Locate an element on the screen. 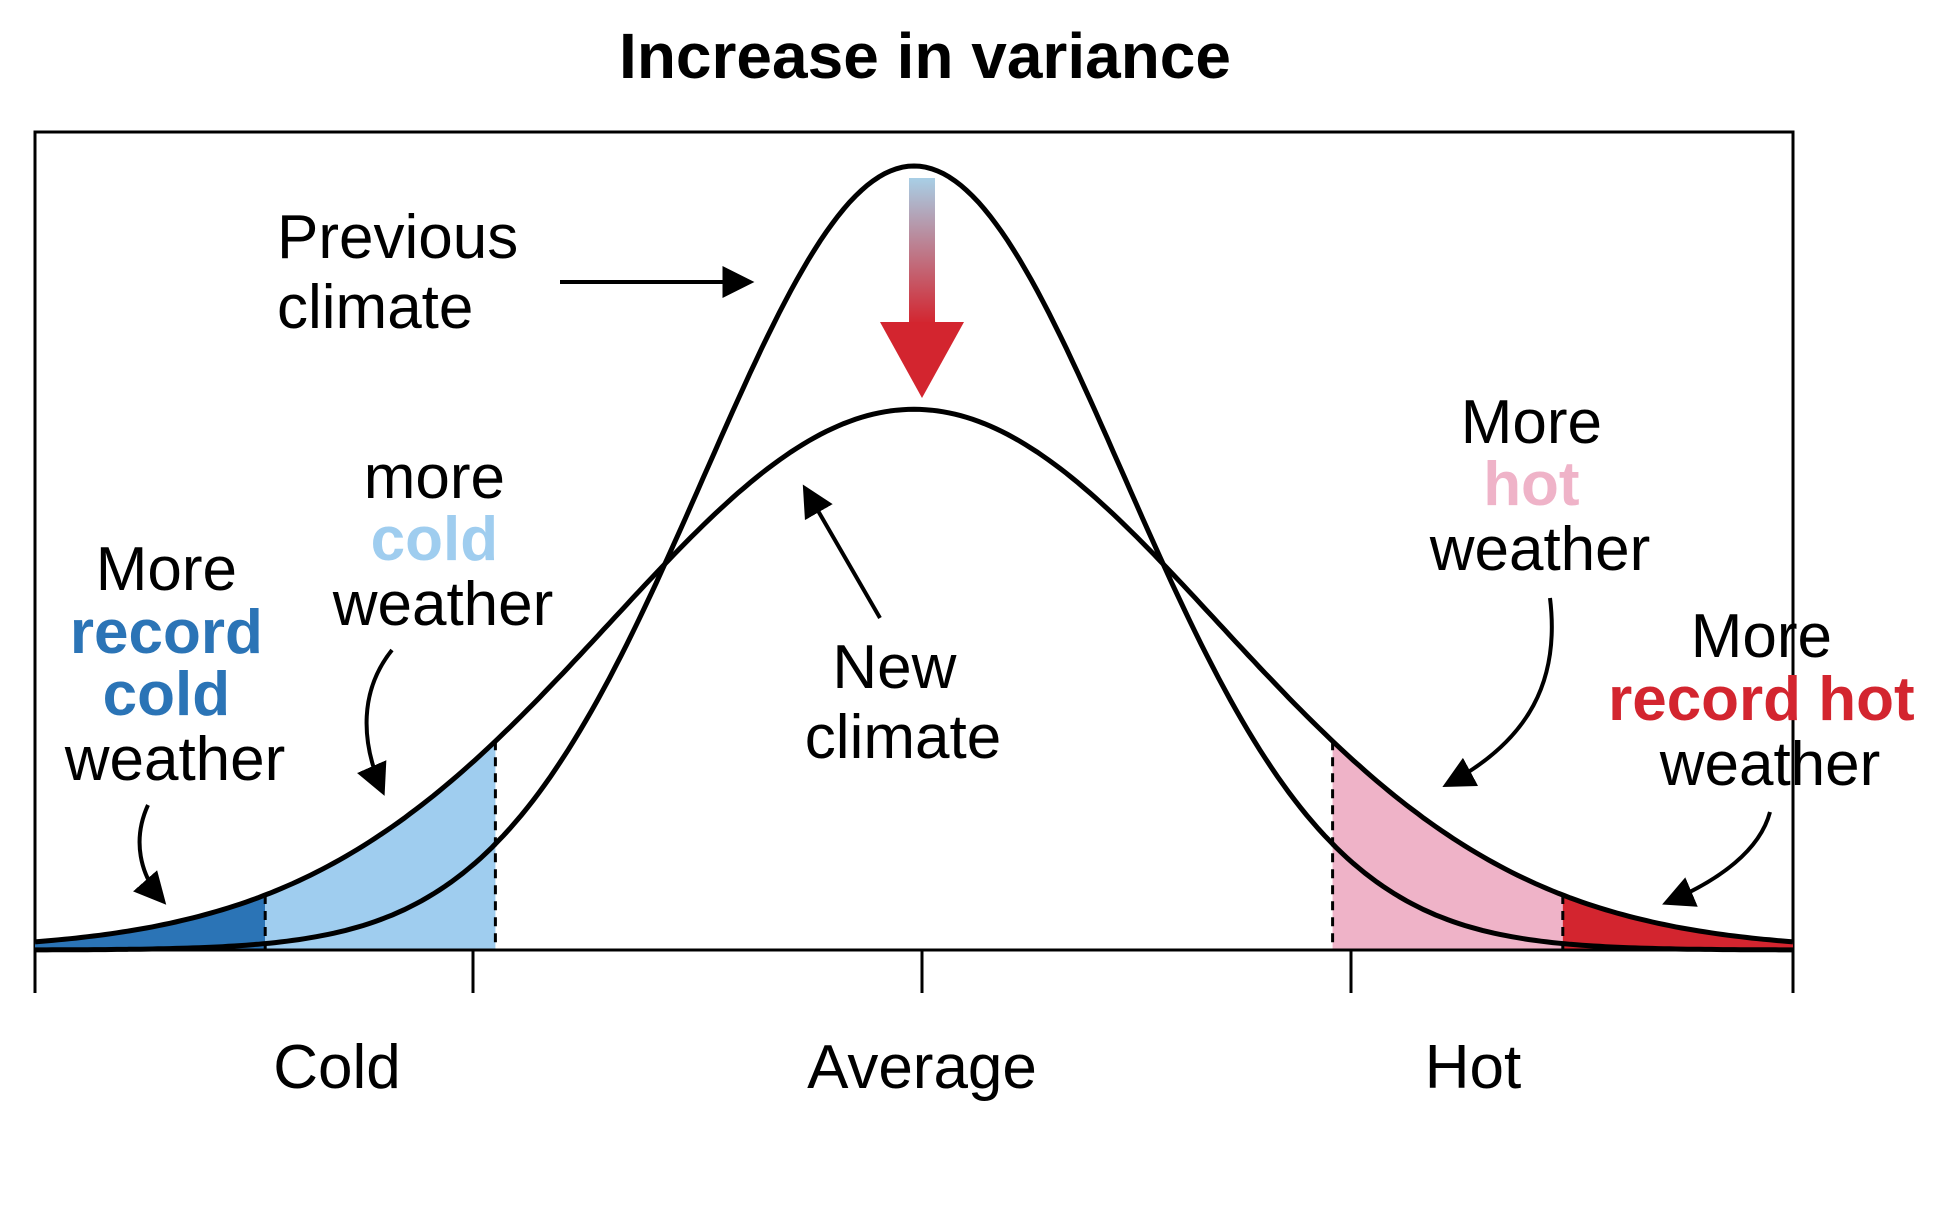 The height and width of the screenshot is (1226, 1954). more-record-hot-label: More record hot weather is located at coordinates (1770, 700).